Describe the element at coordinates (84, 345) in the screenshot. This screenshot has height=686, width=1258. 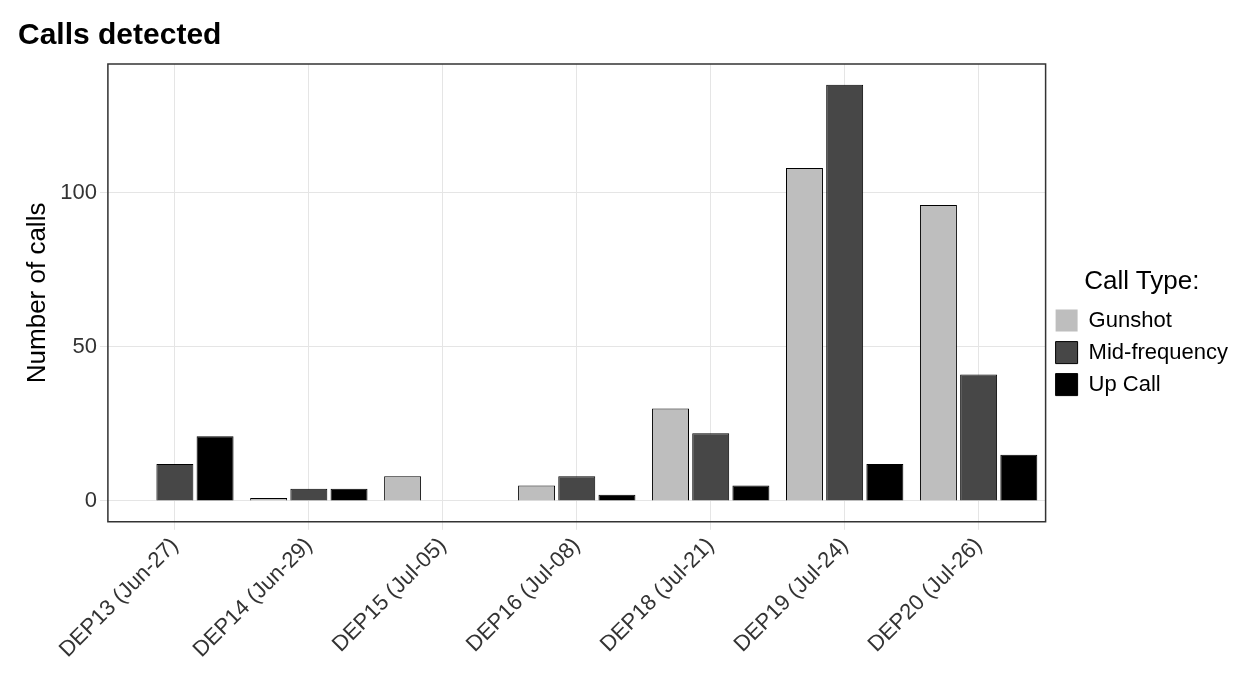
I see `y-tick-label: 50` at that location.